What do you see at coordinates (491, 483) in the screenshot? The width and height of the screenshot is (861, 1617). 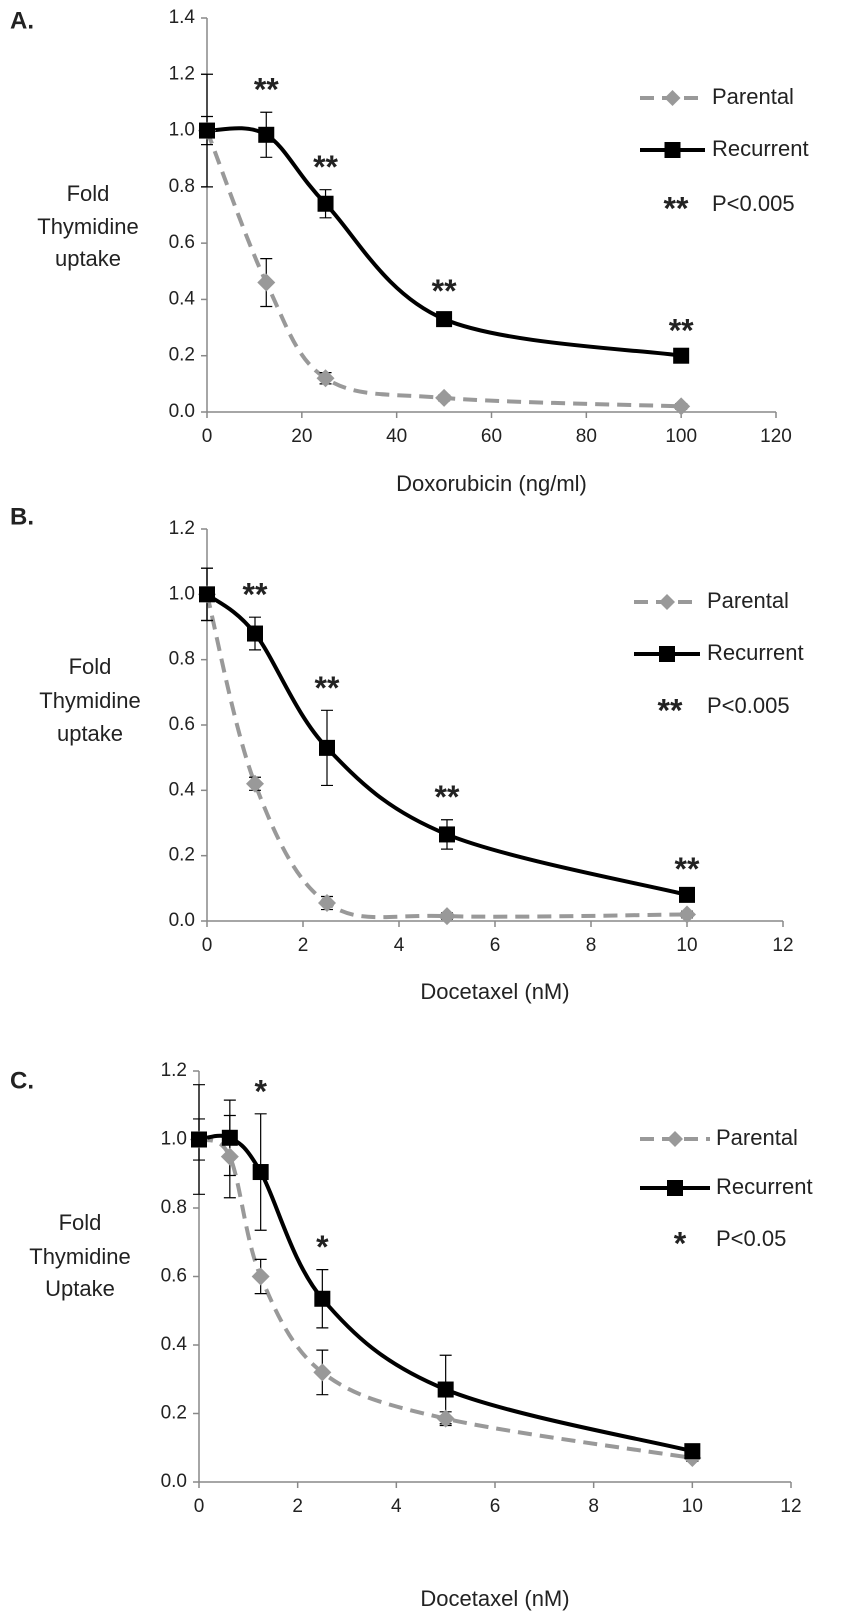 I see `x-axis-label: Doxorubicin (ng/ml)` at bounding box center [491, 483].